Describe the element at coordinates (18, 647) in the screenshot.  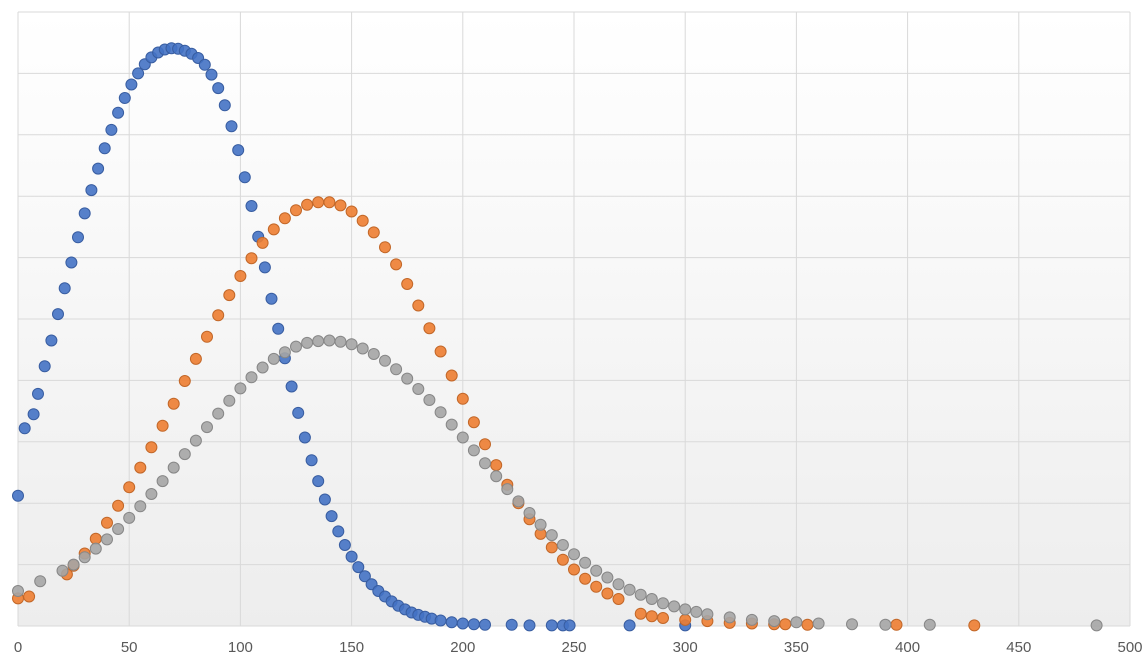
I see `x-tick-label: 0` at that location.